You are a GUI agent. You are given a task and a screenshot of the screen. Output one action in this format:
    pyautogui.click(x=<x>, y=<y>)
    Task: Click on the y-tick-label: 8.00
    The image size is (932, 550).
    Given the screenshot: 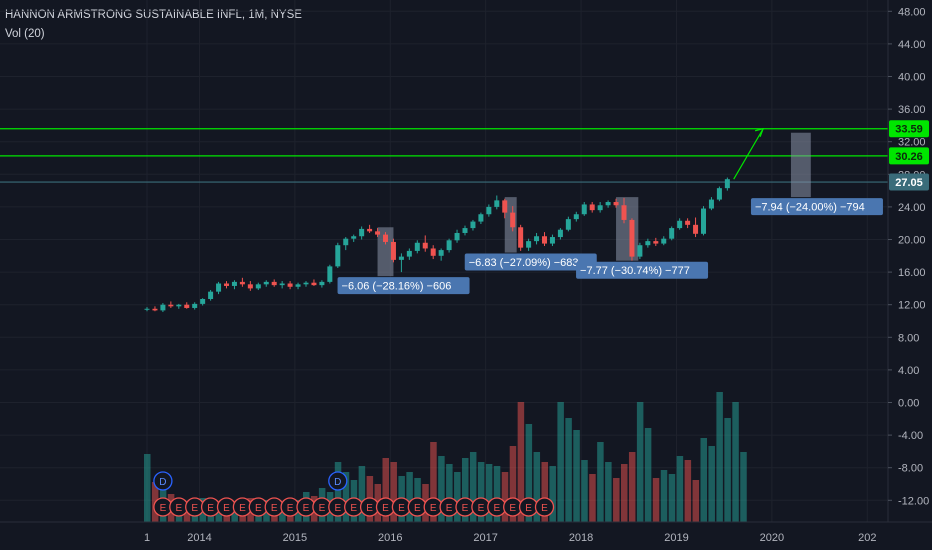 What is the action you would take?
    pyautogui.click(x=908, y=338)
    